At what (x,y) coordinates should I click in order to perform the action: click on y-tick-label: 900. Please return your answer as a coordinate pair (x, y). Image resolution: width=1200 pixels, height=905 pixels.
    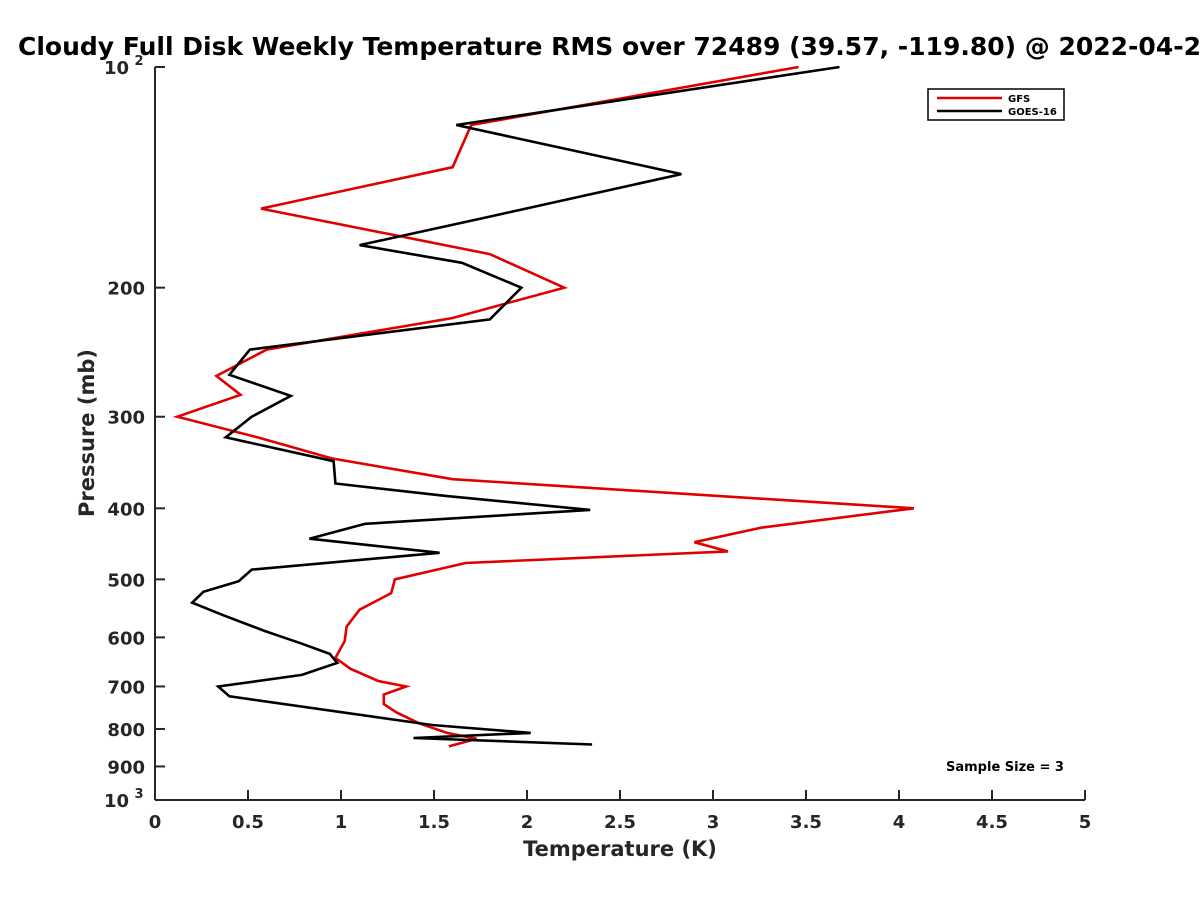
    Looking at the image, I should click on (126, 767).